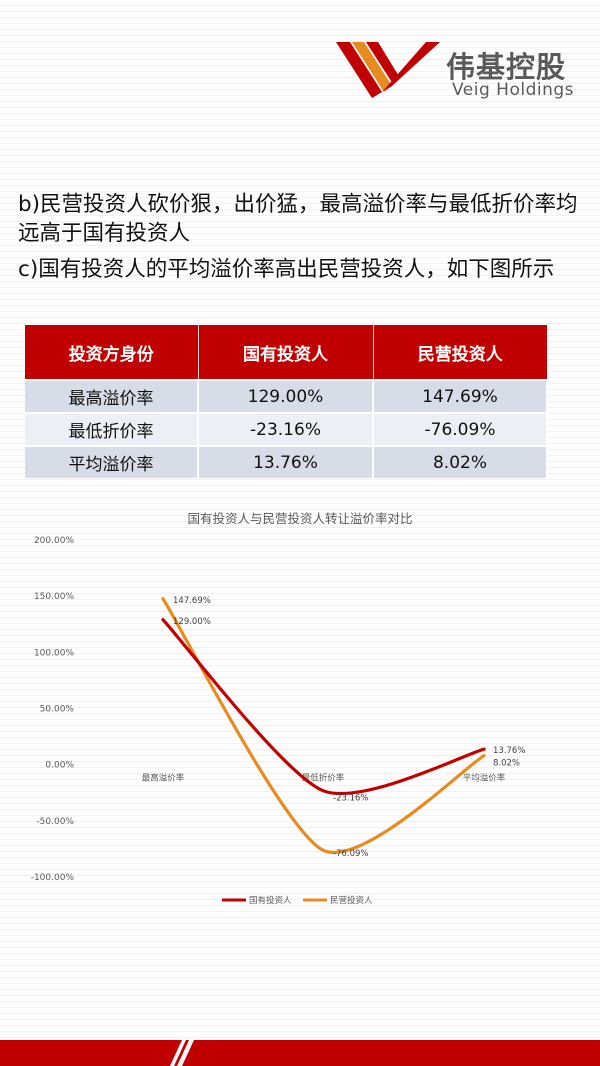 The height and width of the screenshot is (1066, 600). What do you see at coordinates (270, 900) in the screenshot?
I see `legend-label: 国有投资人` at bounding box center [270, 900].